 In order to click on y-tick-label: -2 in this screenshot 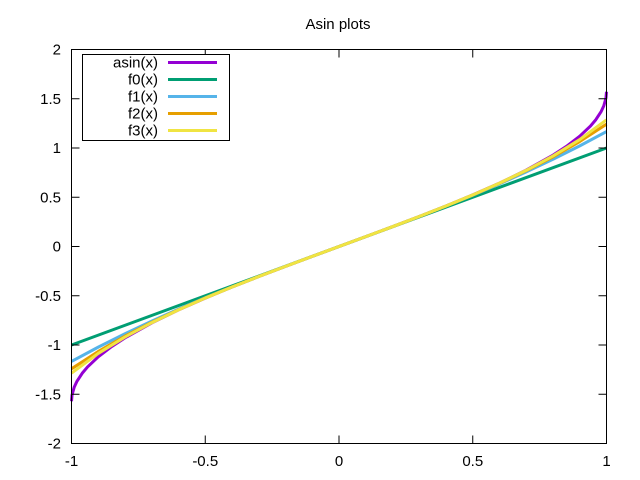, I will do `click(54, 444)`.